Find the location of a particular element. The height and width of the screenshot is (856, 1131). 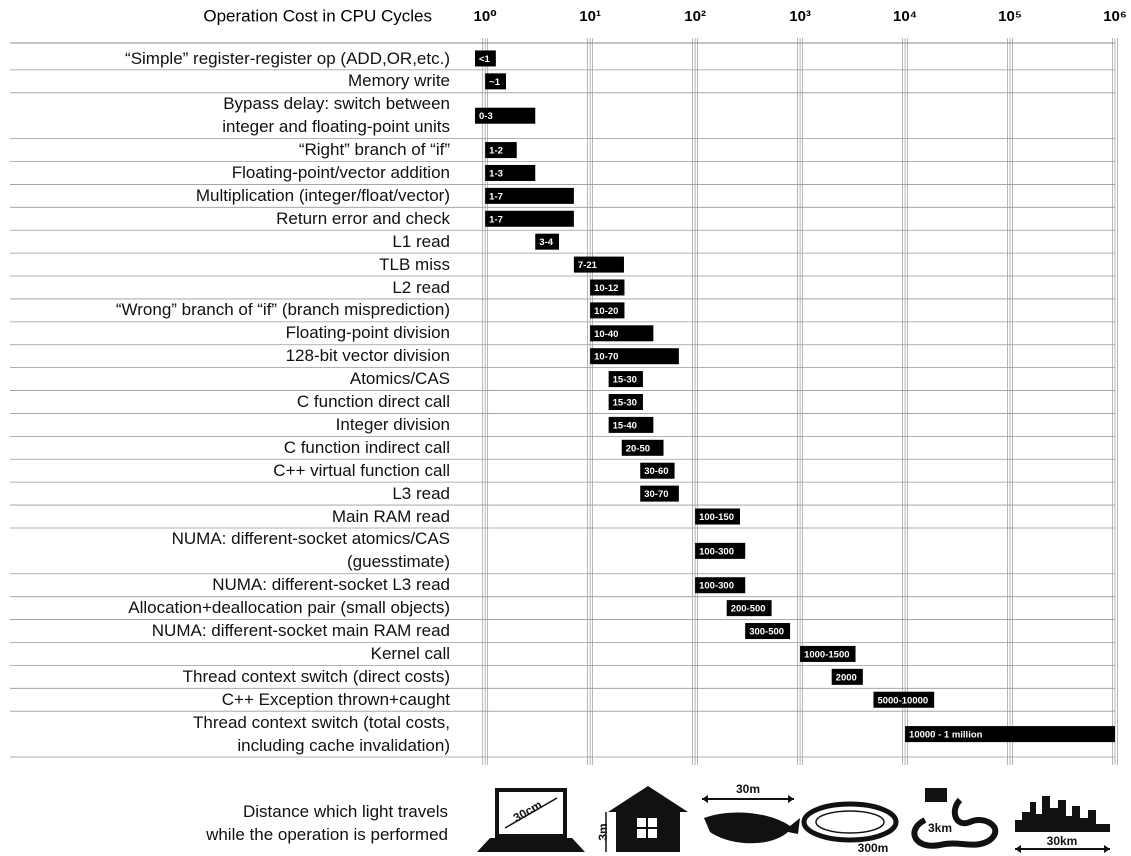

category-label: L3 read is located at coordinates (421, 493).